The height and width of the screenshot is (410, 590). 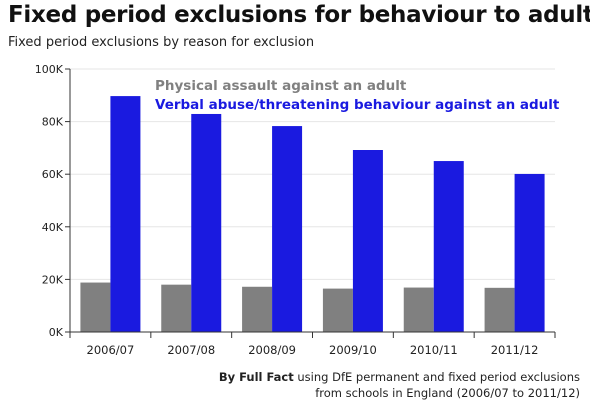 I want to click on x-tick-label: 2010/11, so click(x=434, y=350).